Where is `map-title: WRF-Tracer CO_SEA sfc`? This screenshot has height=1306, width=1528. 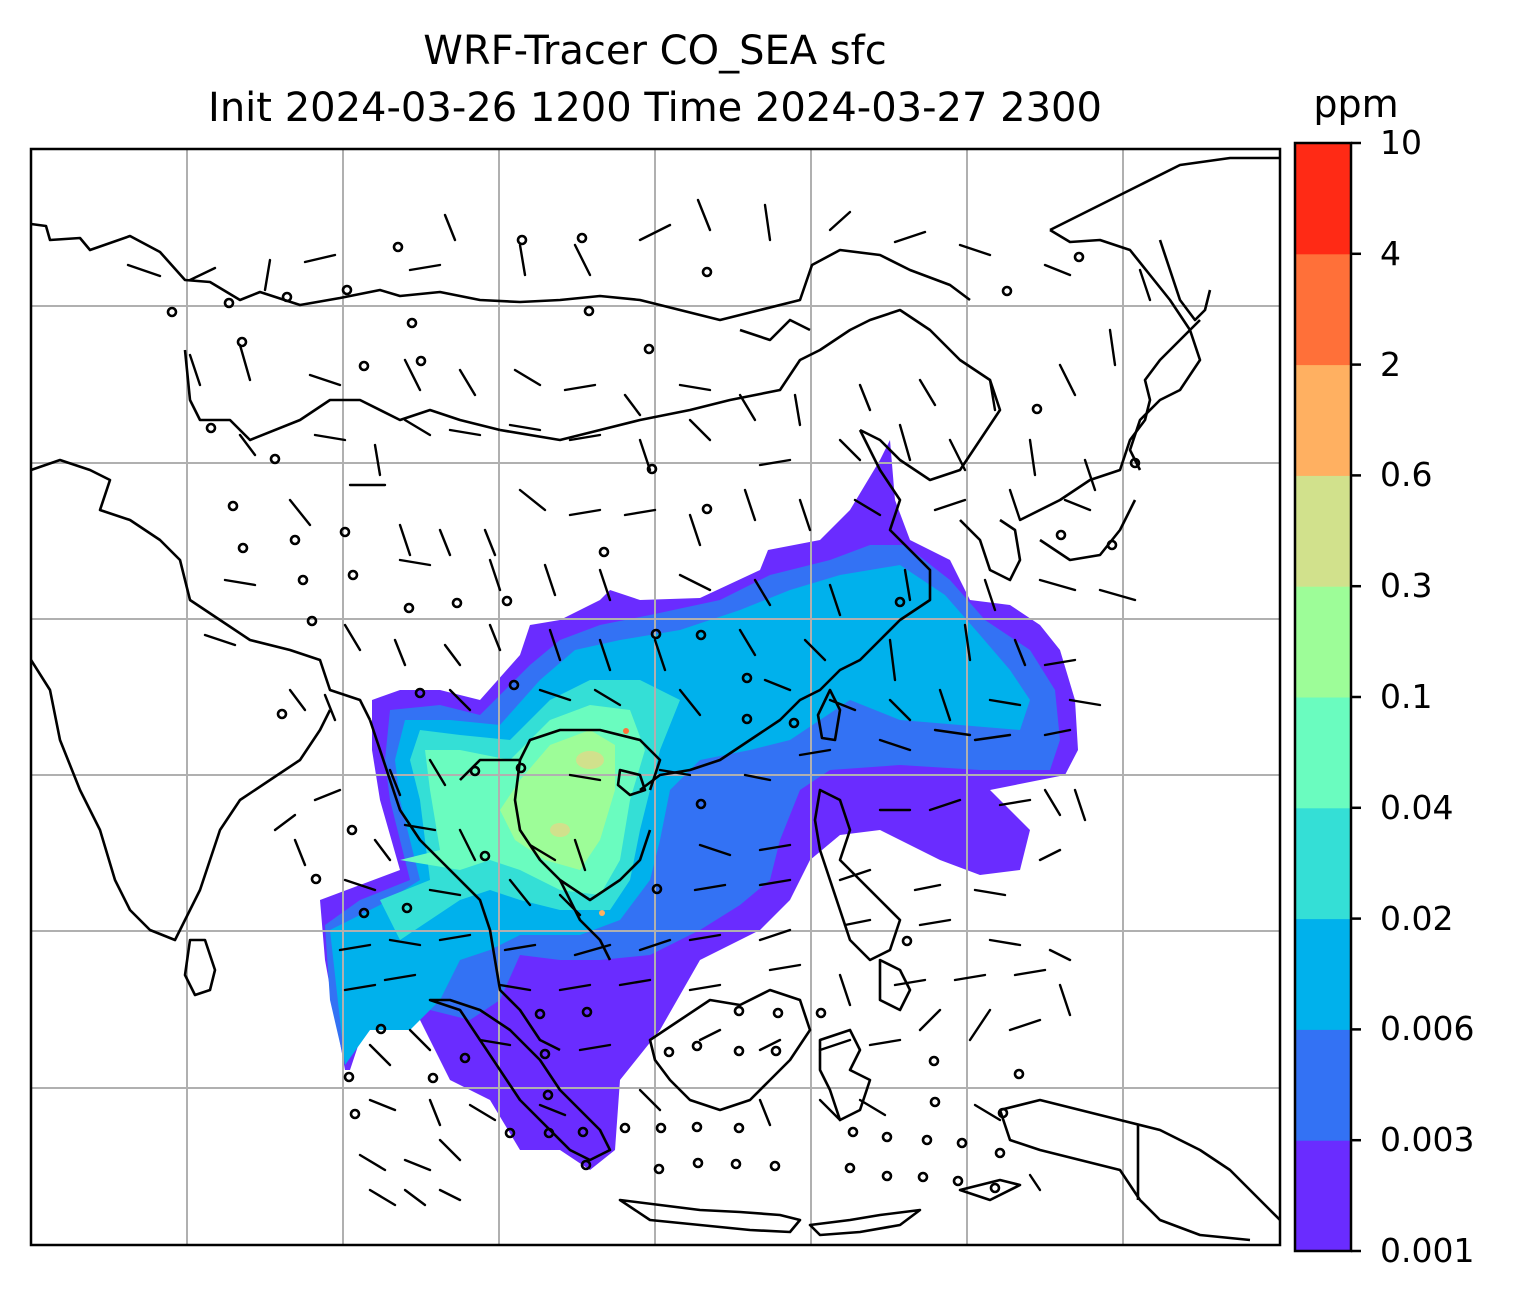
map-title: WRF-Tracer CO_SEA sfc is located at coordinates (655, 51).